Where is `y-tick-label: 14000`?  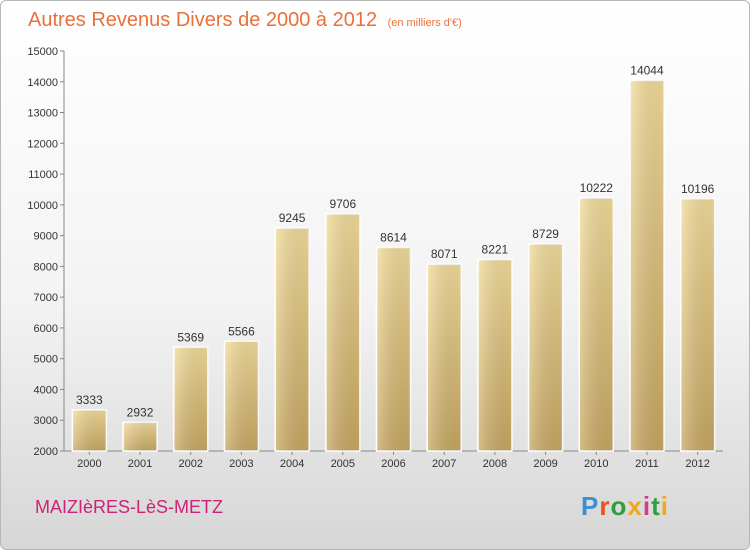
y-tick-label: 14000 is located at coordinates (42, 83).